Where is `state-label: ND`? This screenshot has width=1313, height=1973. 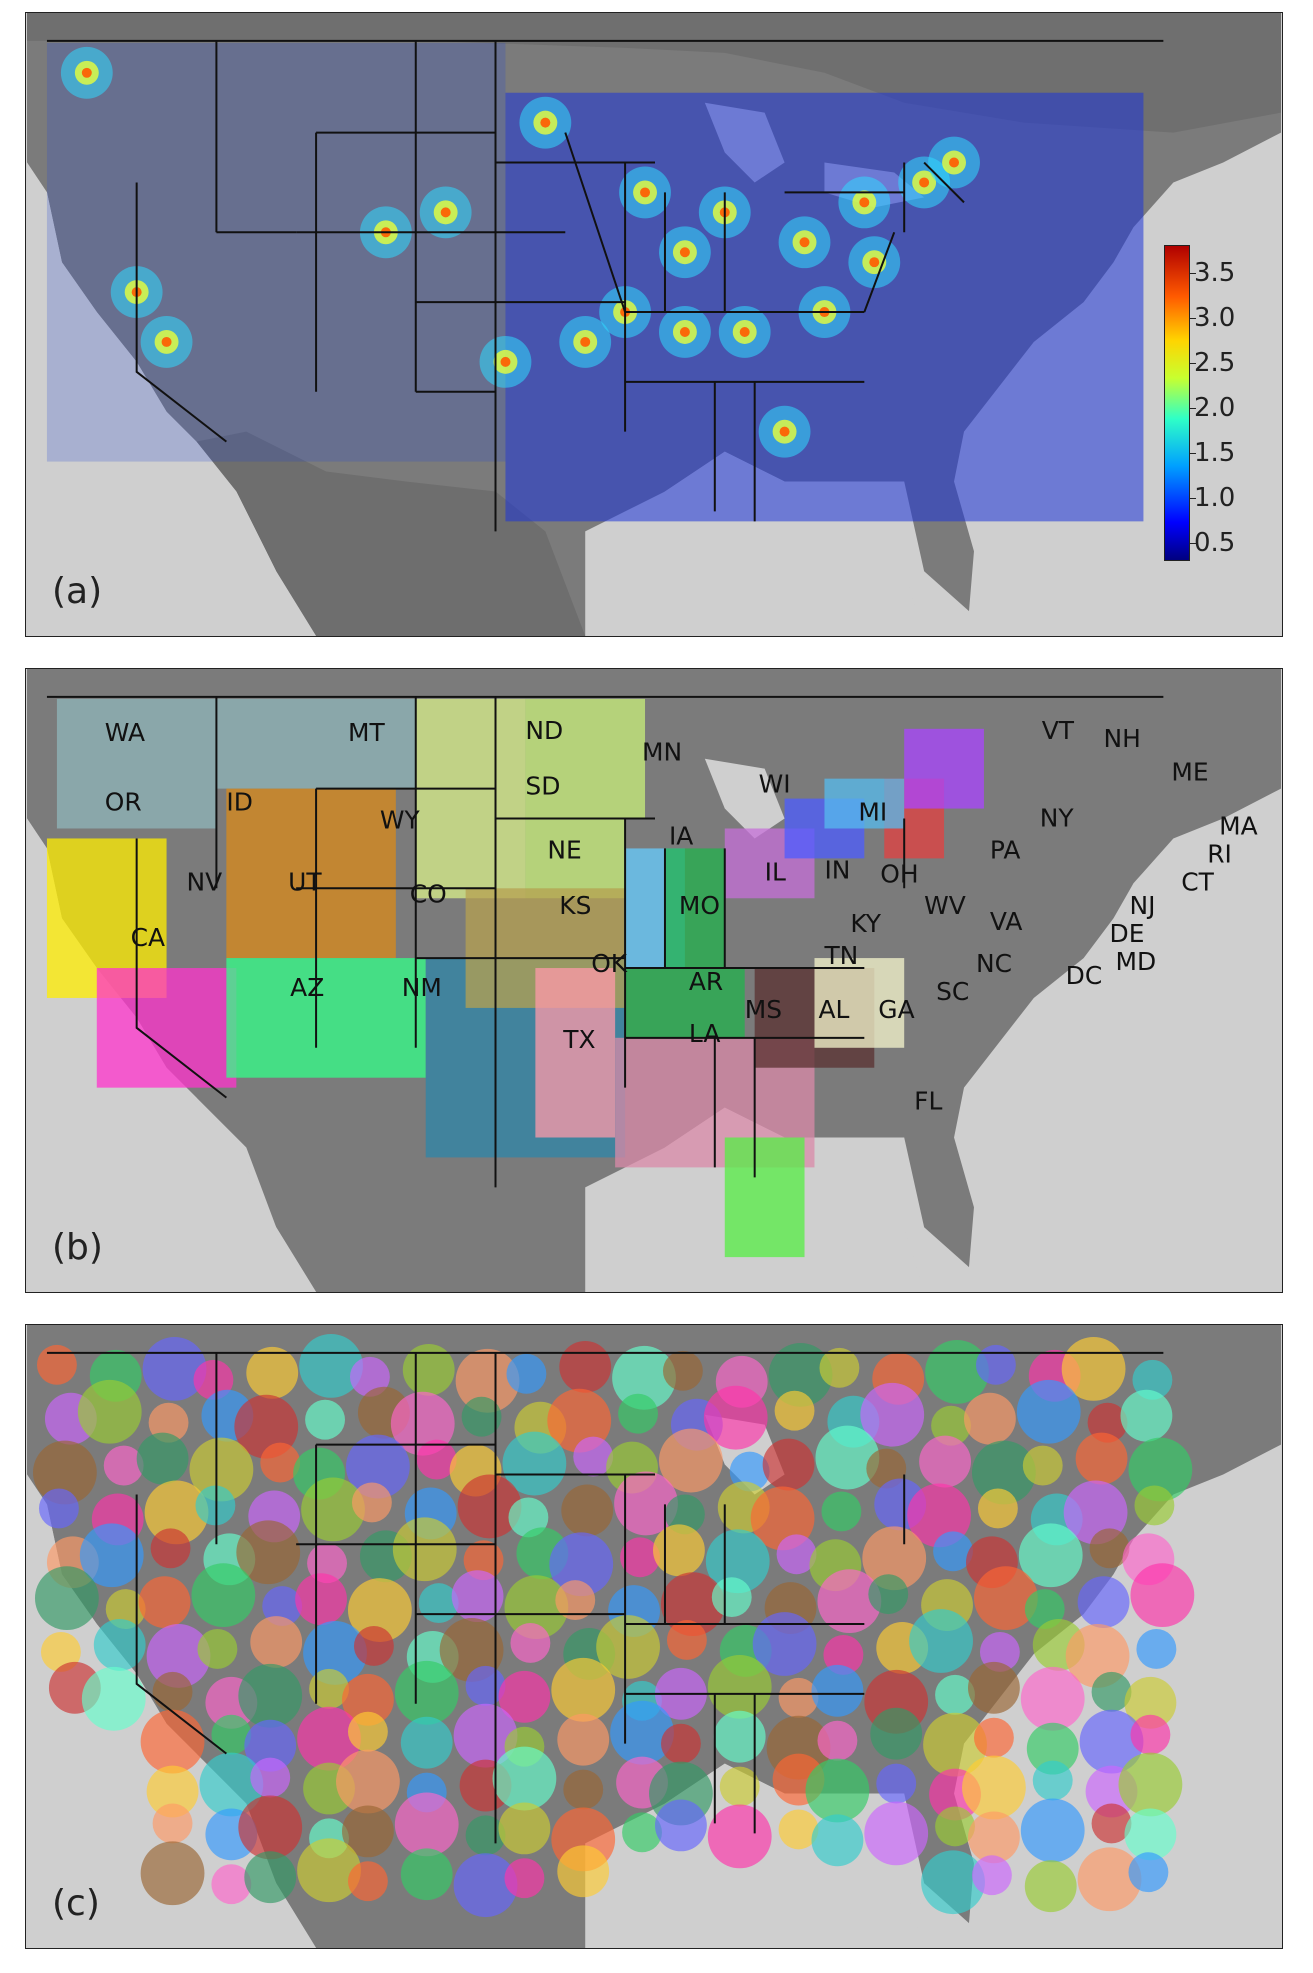
state-label: ND is located at coordinates (544, 730).